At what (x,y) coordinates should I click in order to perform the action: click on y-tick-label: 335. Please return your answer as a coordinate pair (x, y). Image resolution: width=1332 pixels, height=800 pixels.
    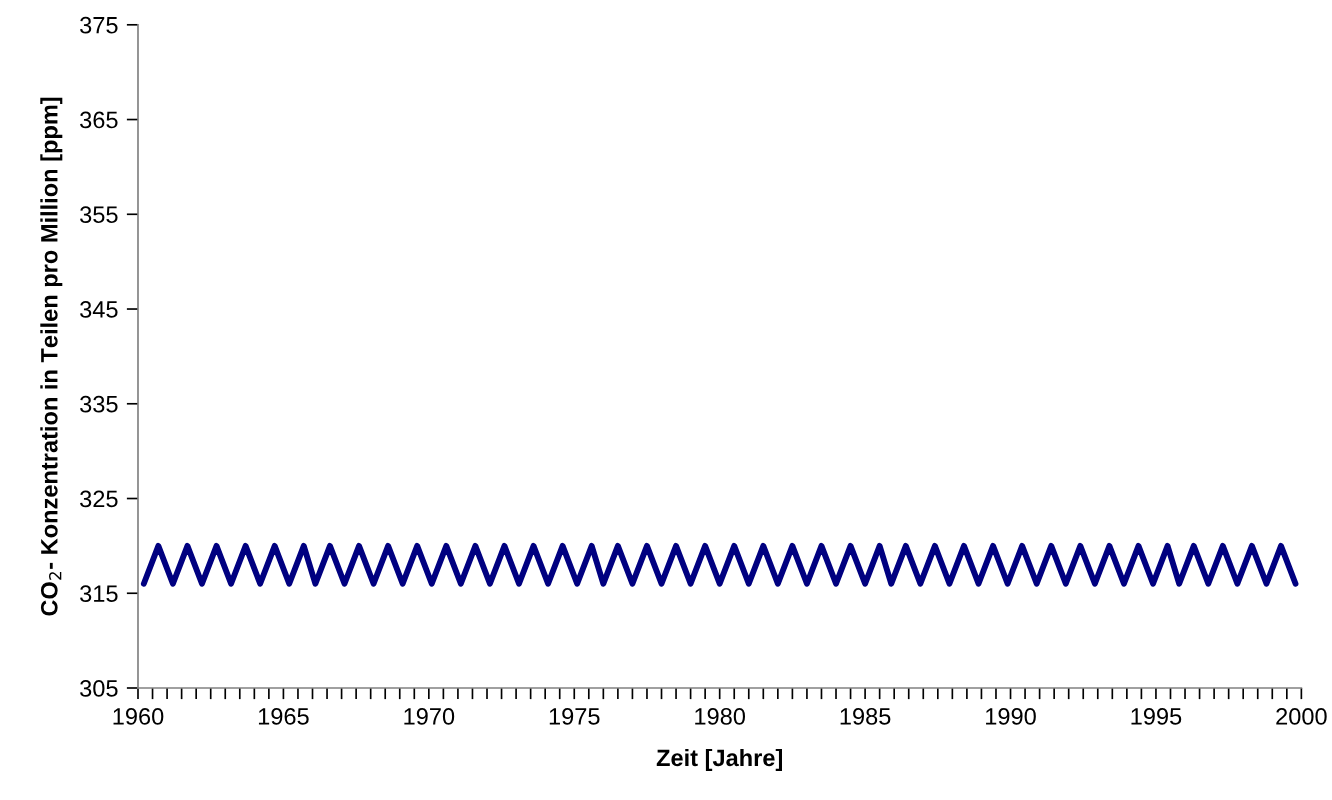
    Looking at the image, I should click on (99, 404).